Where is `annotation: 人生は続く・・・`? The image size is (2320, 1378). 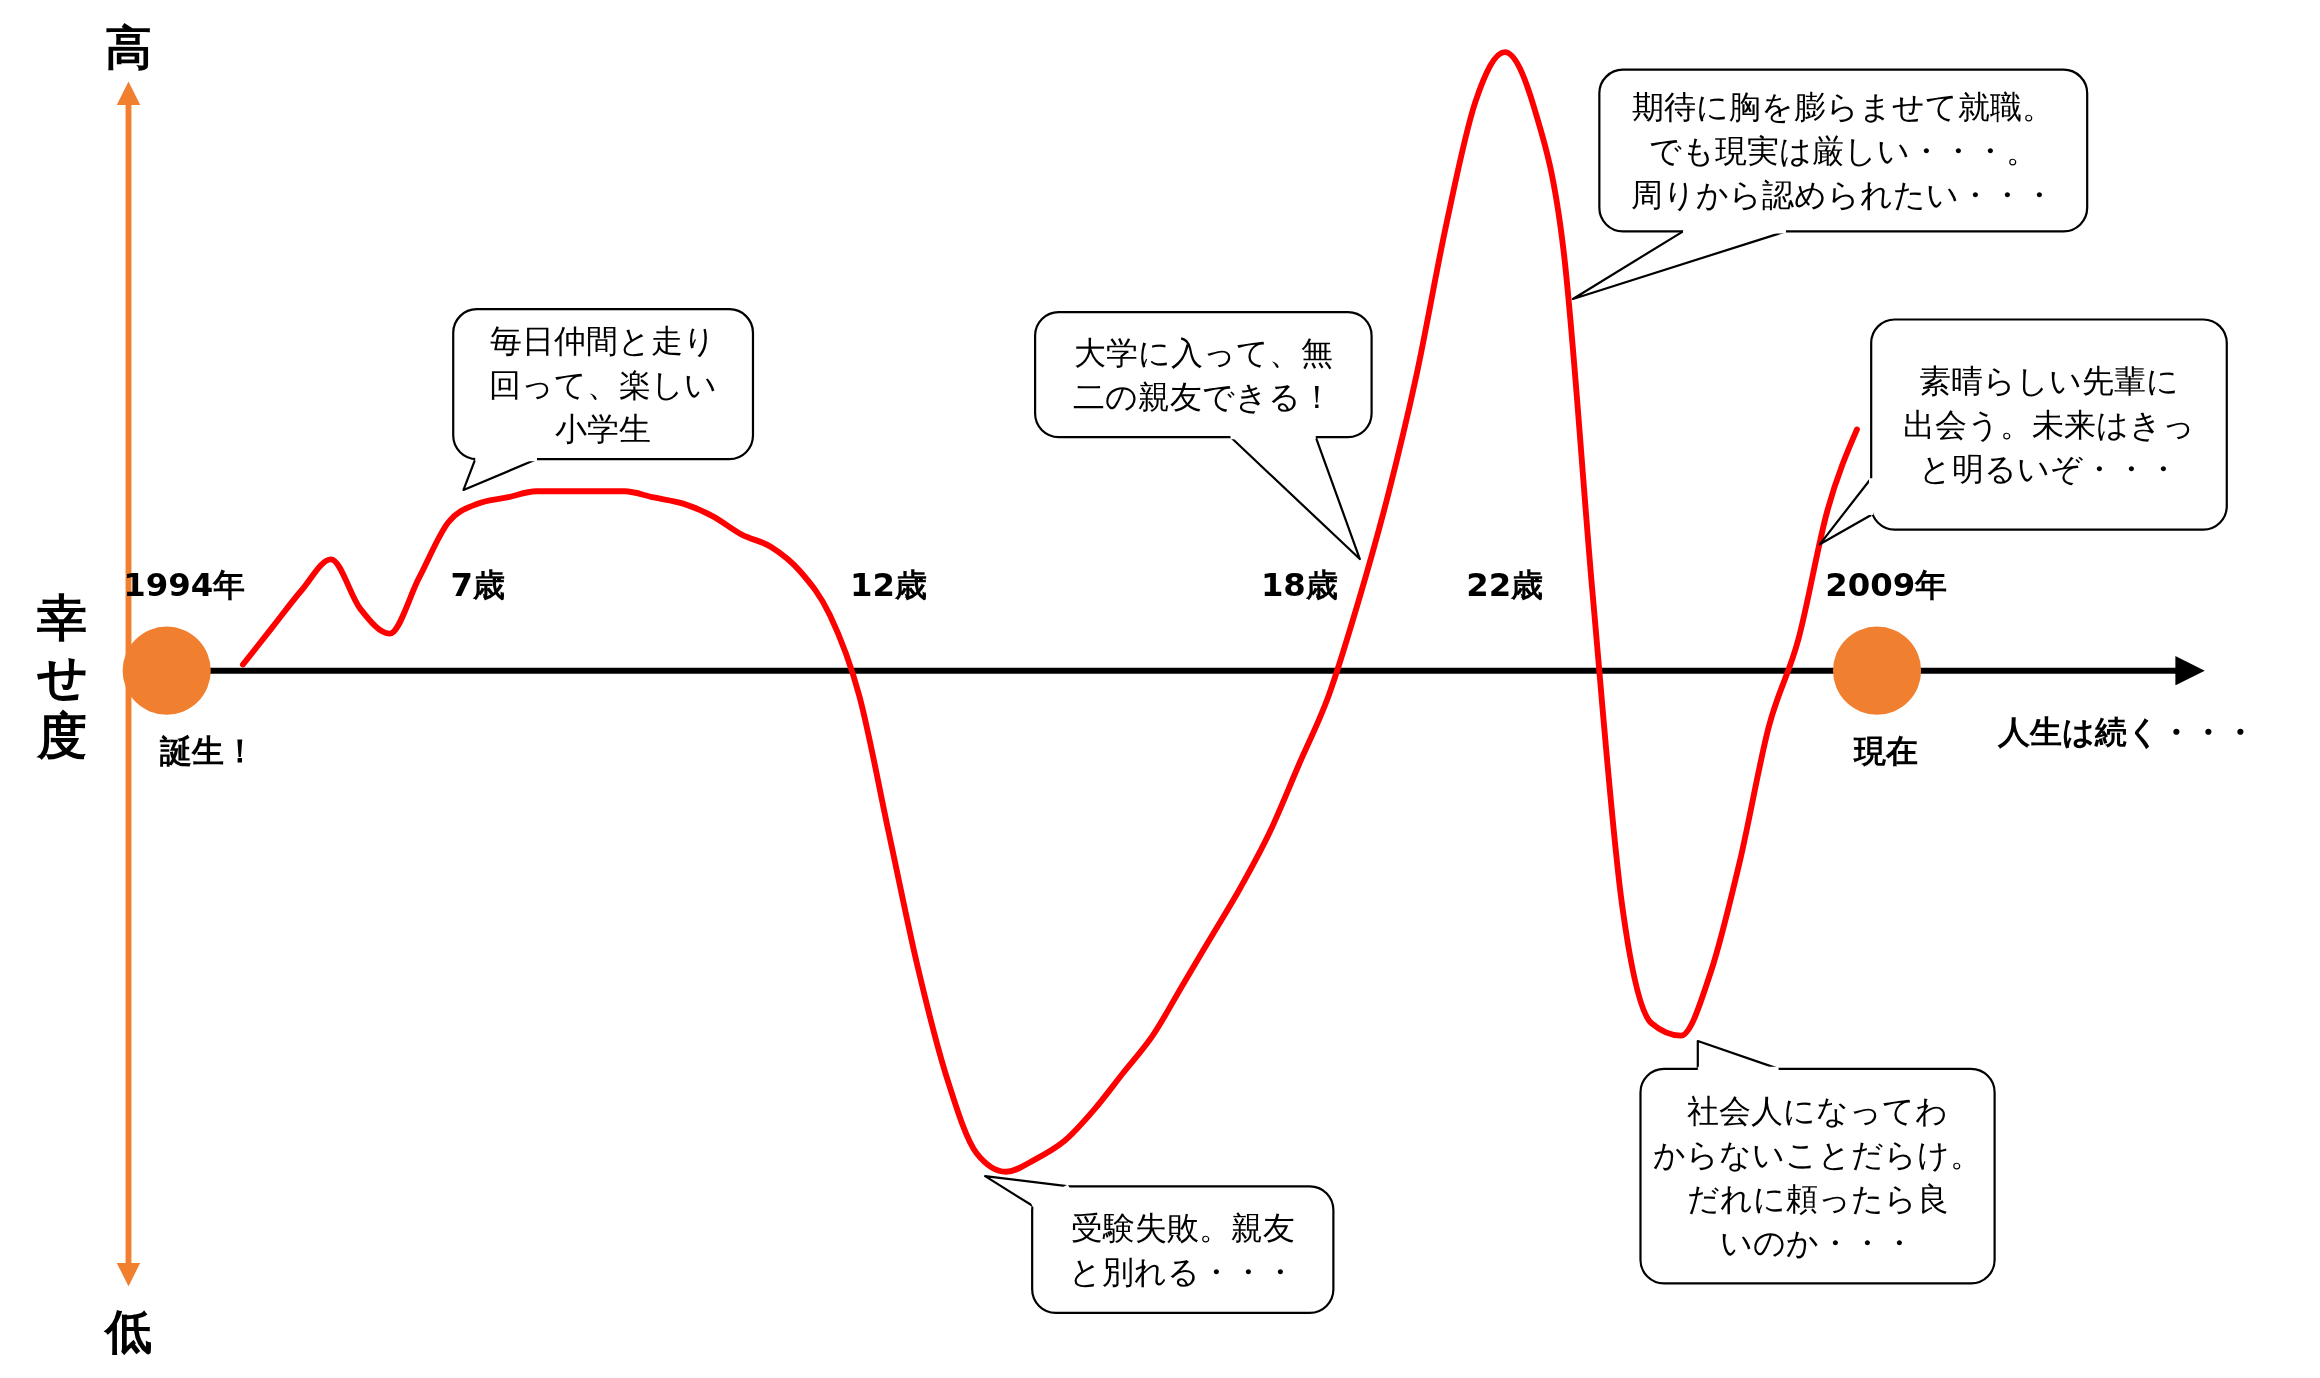
annotation: 人生は続く・・・ is located at coordinates (2126, 731).